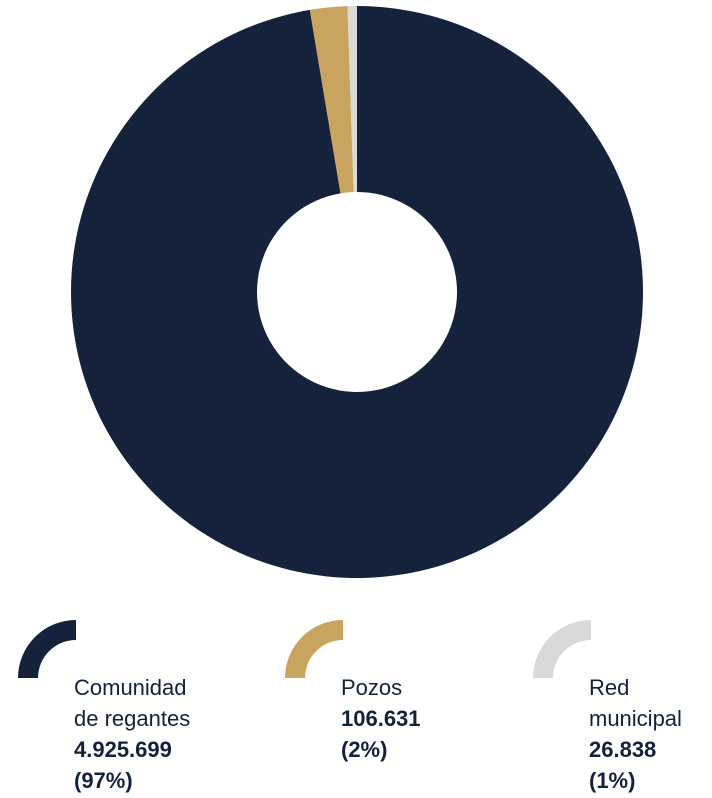  What do you see at coordinates (123, 749) in the screenshot?
I see `legend-value-comunidad: 4.925.699` at bounding box center [123, 749].